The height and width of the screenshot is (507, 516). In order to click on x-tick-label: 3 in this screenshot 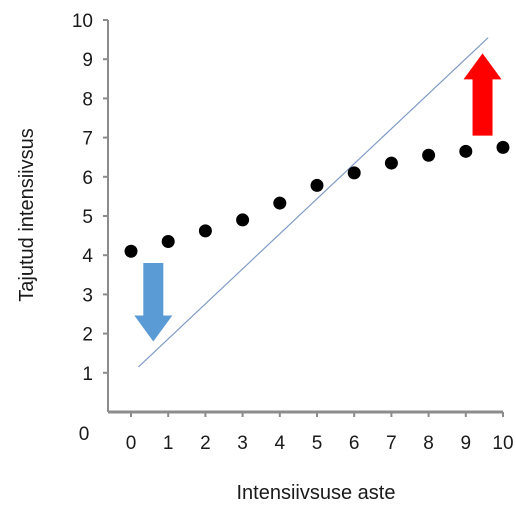, I will do `click(242, 443)`.